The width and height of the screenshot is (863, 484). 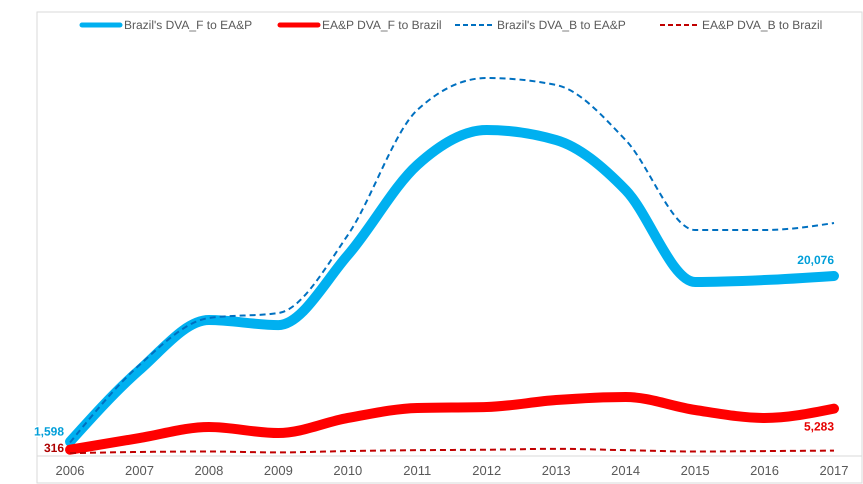 What do you see at coordinates (625, 470) in the screenshot?
I see `x-tick-label: 2014` at bounding box center [625, 470].